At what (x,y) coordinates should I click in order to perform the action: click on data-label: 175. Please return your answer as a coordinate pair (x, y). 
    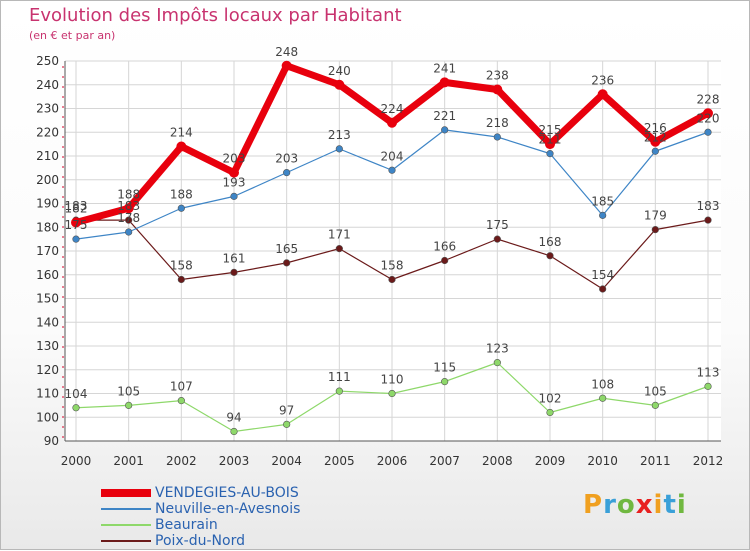
    Looking at the image, I should click on (76, 225).